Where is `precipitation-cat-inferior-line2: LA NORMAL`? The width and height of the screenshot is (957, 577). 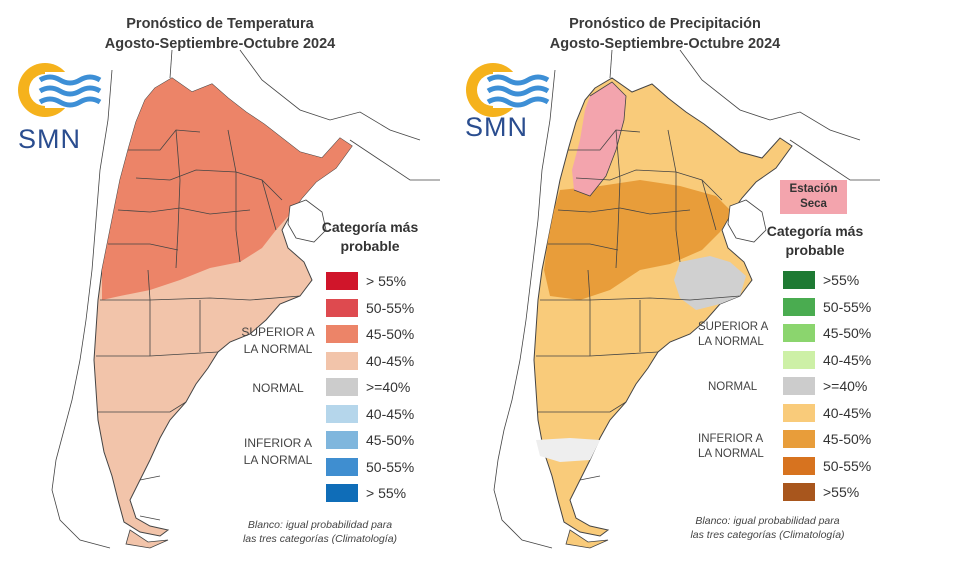 precipitation-cat-inferior-line2: LA NORMAL is located at coordinates (731, 454).